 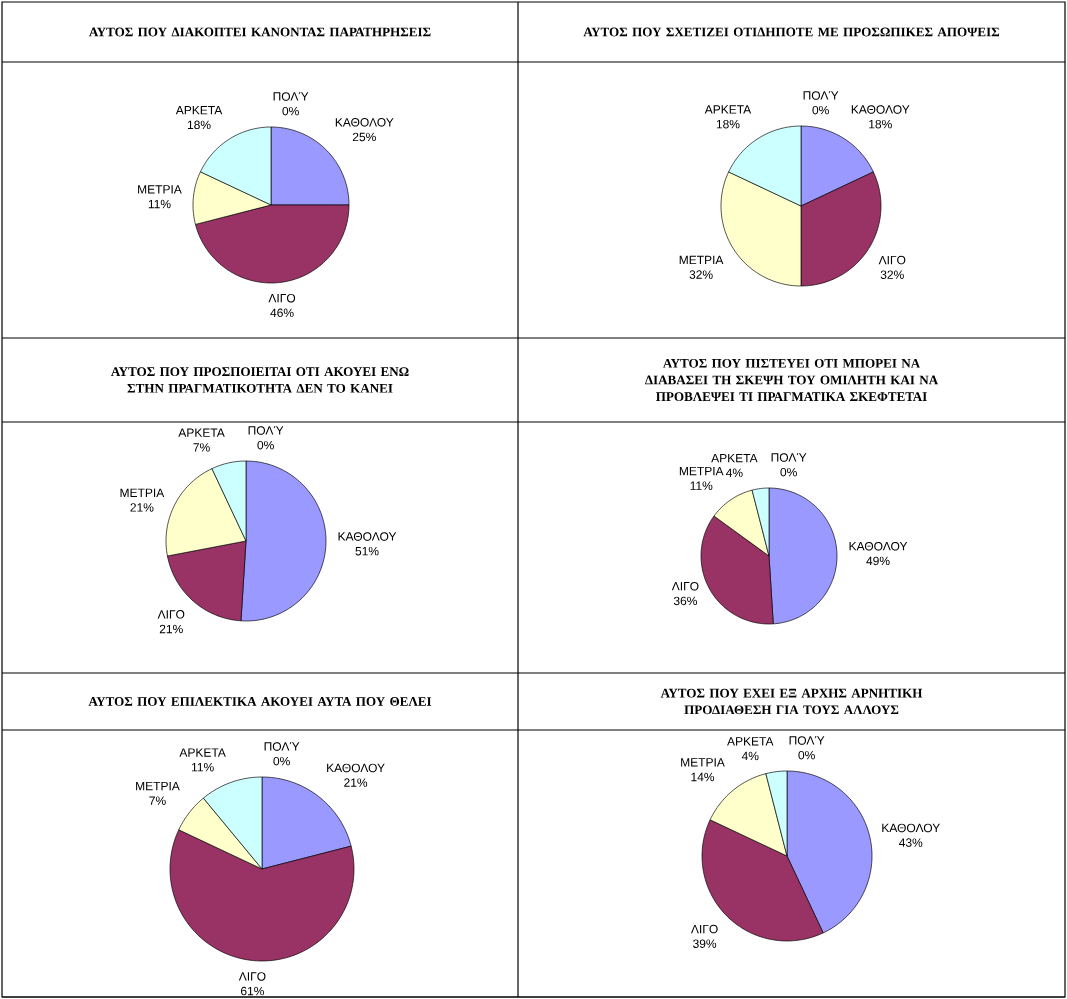 I want to click on chart-title: ΑΥΤΟΣ ΠΟΥ ΕΠΙΛΕΚΤΙΚΑ ΑΚΟΥΕΙ ΑΥΤΑ ΠΟΥ ΘΕΛΕΙ, so click(x=260, y=701).